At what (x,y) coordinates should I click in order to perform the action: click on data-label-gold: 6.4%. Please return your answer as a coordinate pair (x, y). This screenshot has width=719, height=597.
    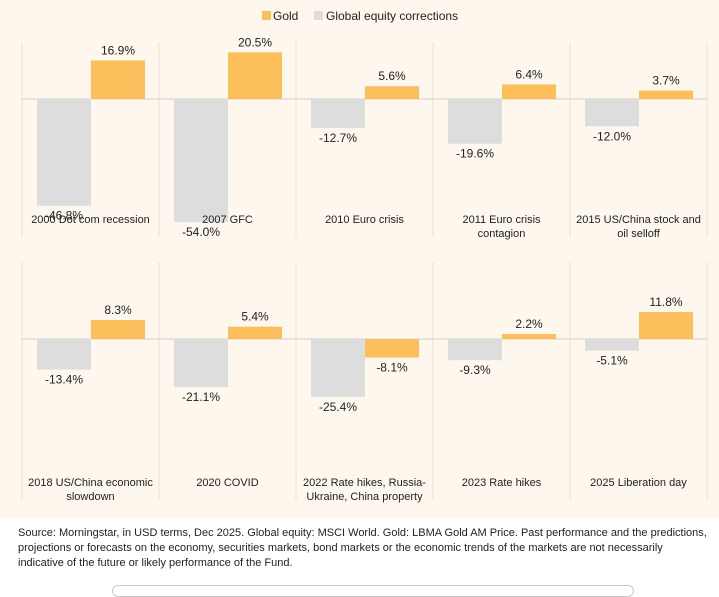
    Looking at the image, I should click on (529, 74).